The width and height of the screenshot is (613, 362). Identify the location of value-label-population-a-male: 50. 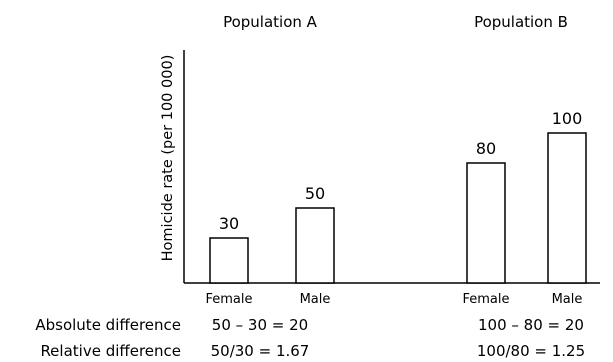
(315, 193).